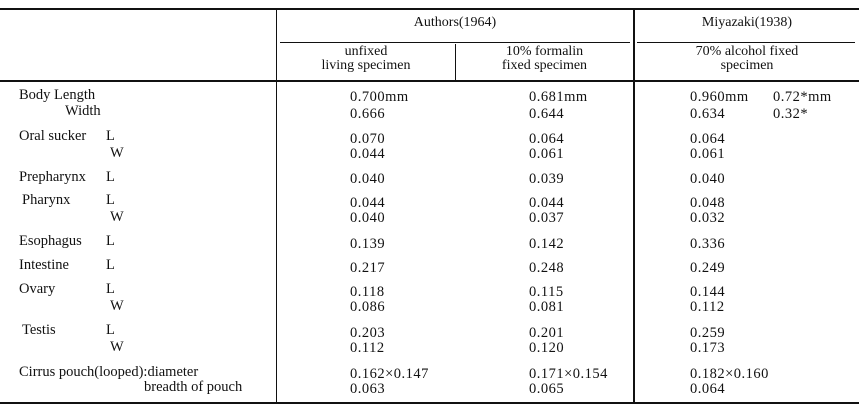 This screenshot has height=412, width=859. I want to click on cell-unfixed: 0.070, so click(368, 139).